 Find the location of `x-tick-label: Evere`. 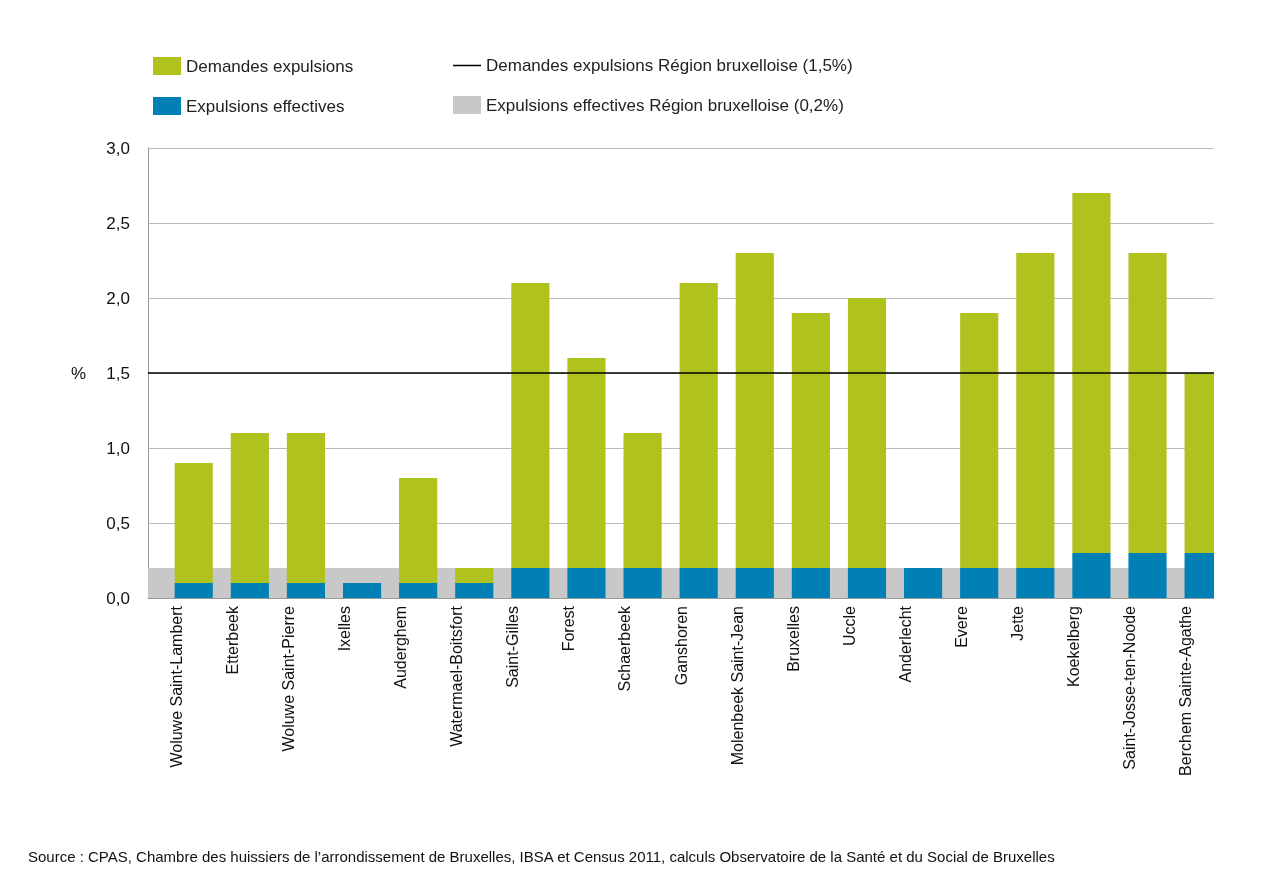

x-tick-label: Evere is located at coordinates (962, 626).